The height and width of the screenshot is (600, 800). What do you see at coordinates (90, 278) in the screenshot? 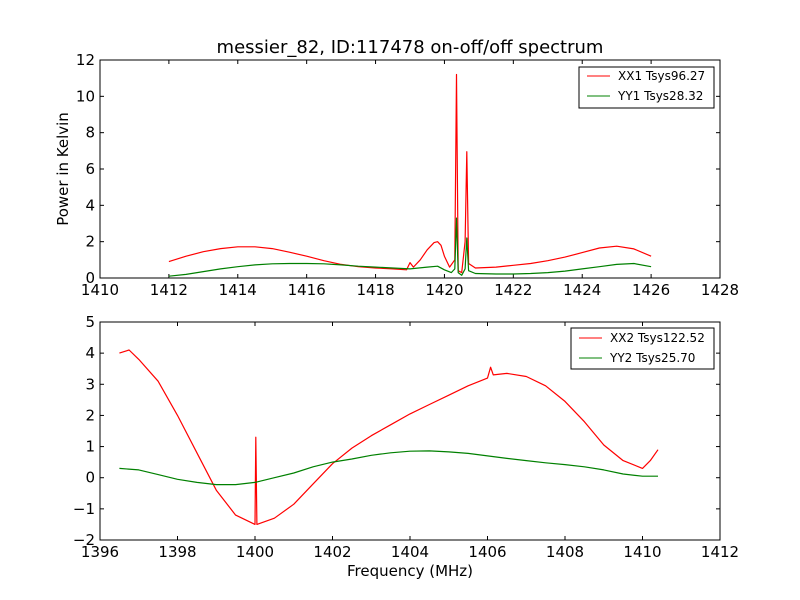
I see `panel-0-y-tick-label-0: 0` at bounding box center [90, 278].